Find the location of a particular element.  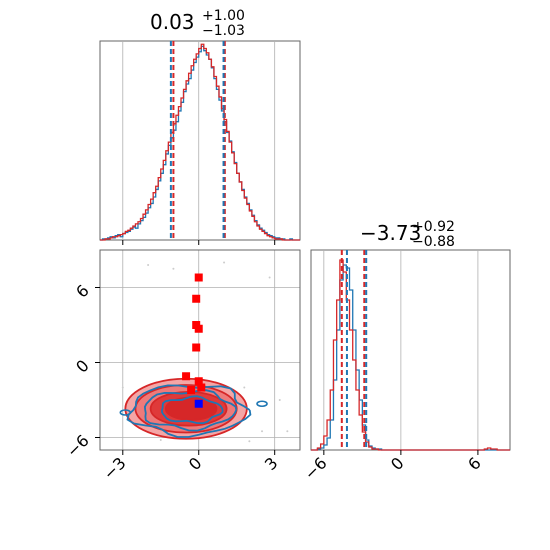

title-median-value: −3.73 is located at coordinates (390, 233).